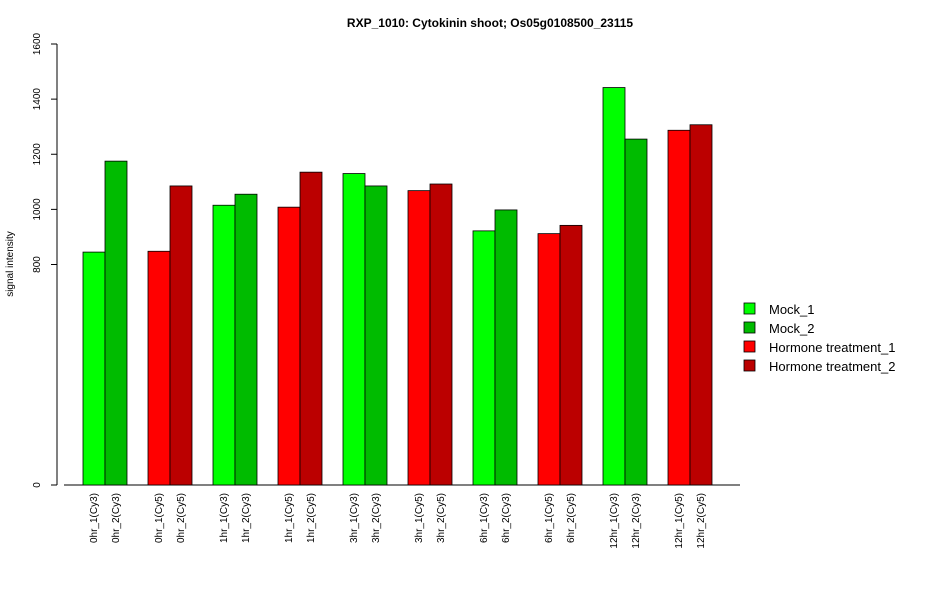 The width and height of the screenshot is (950, 600). Describe the element at coordinates (116, 518) in the screenshot. I see `x-tick-label: 0hr_2(Cy3)` at that location.